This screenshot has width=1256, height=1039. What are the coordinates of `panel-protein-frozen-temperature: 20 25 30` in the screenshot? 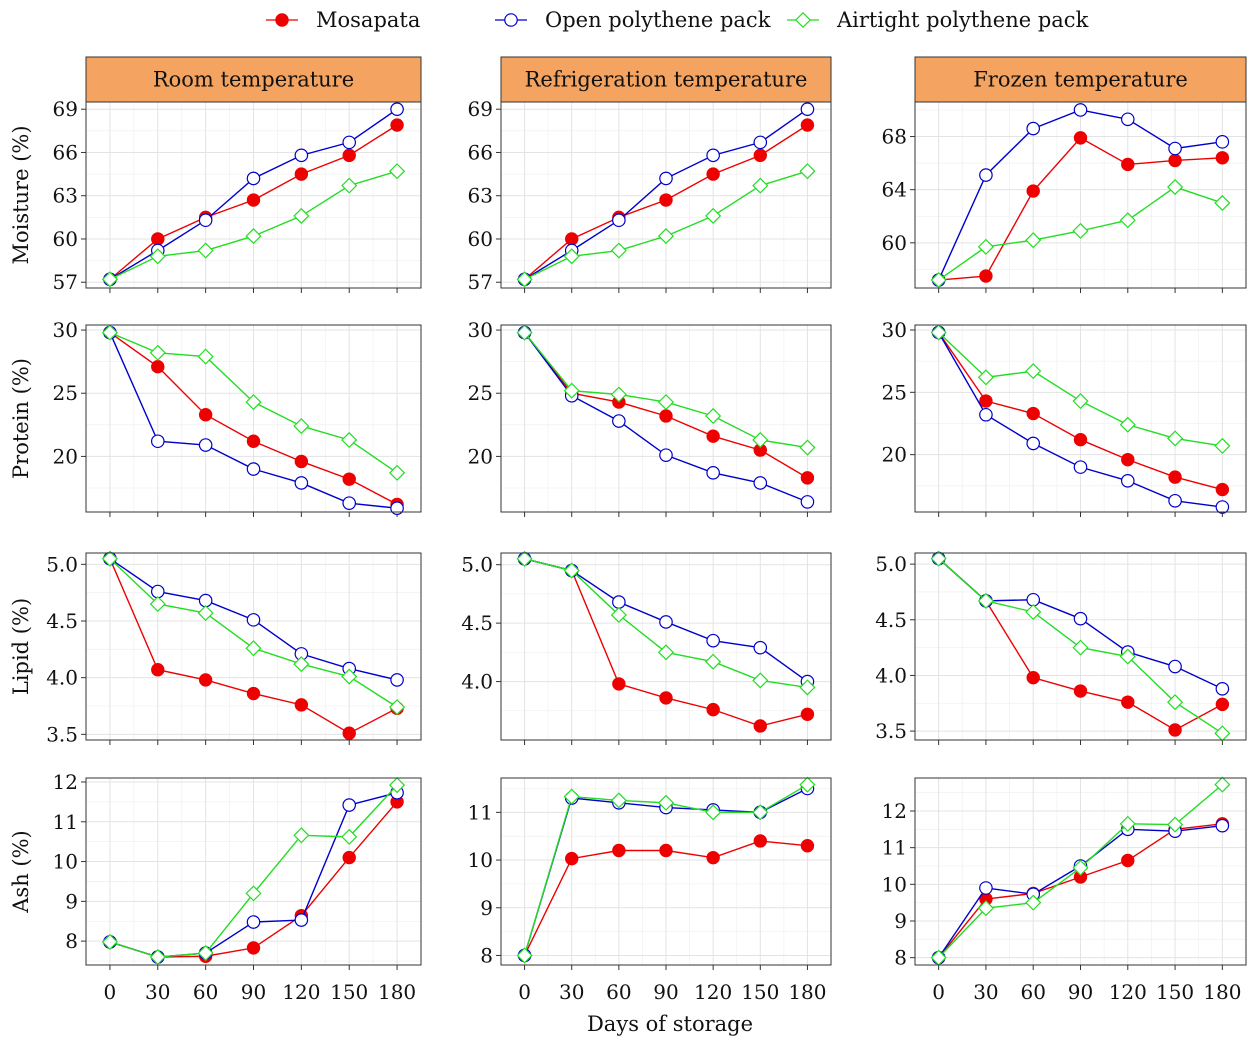 It's located at (1064, 417).